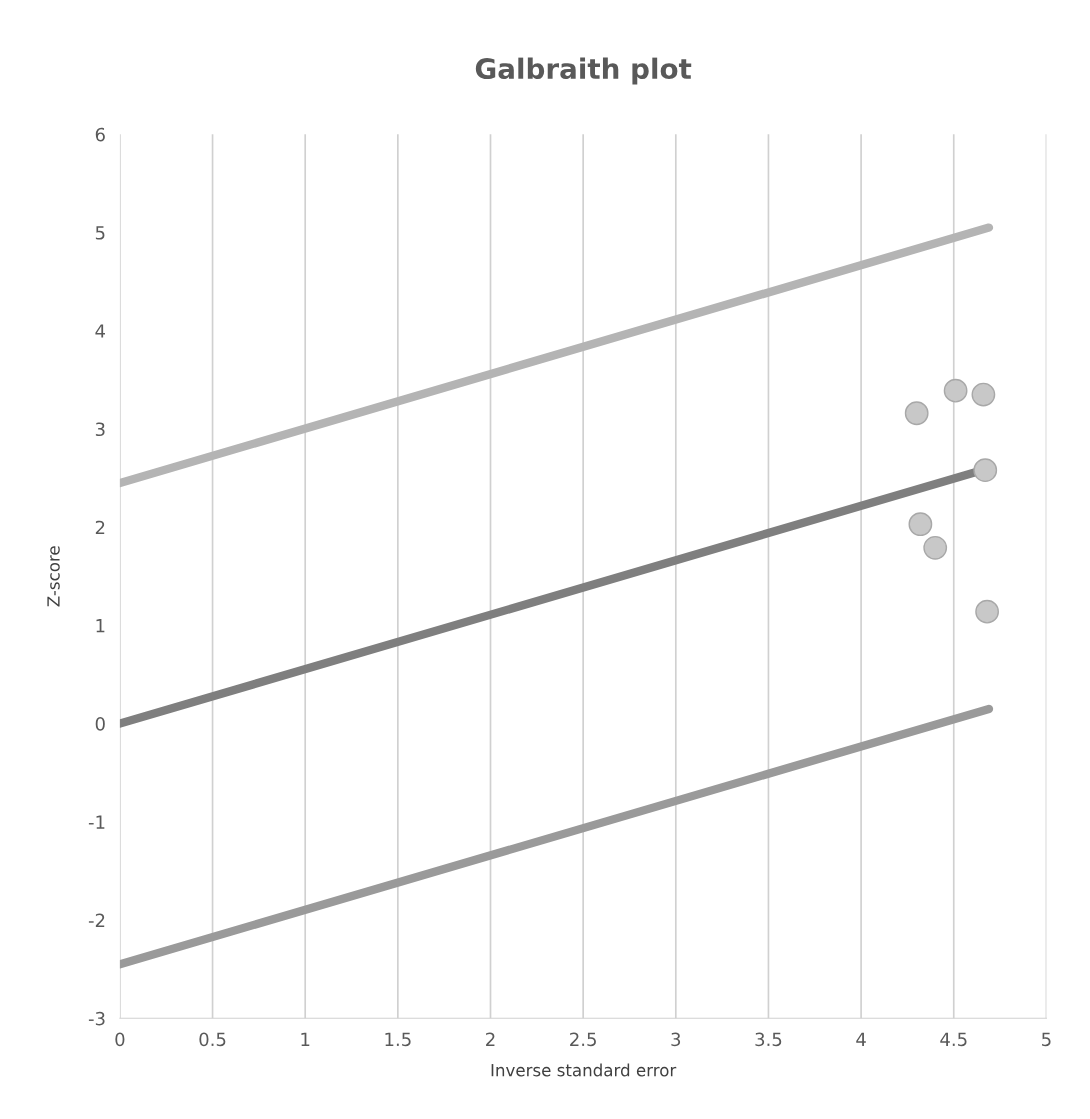  I want to click on y-axis-title: Z-score, so click(53, 576).